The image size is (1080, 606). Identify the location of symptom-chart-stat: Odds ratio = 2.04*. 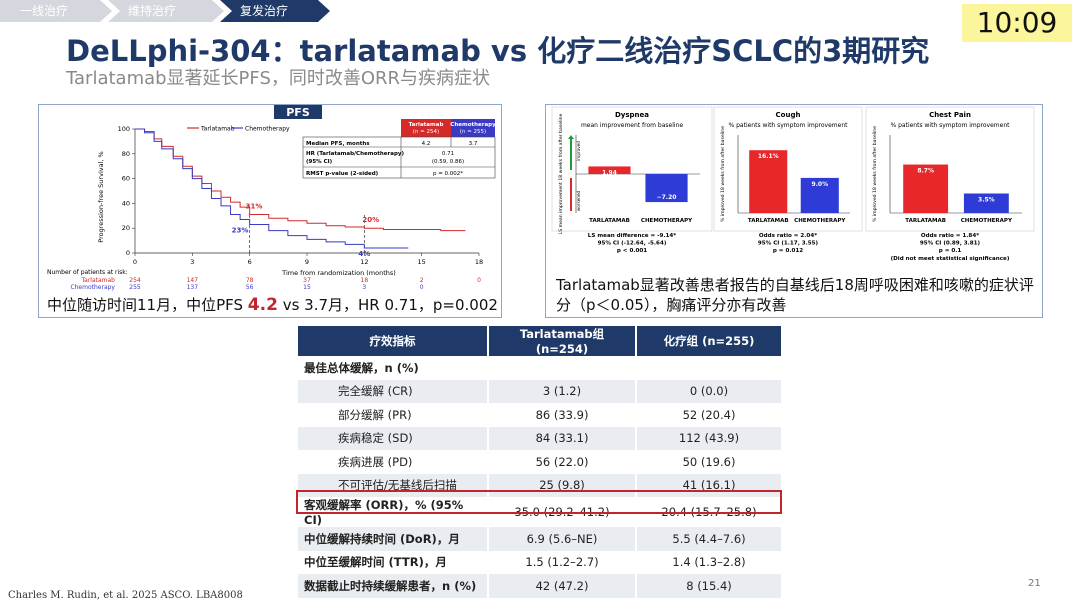
(788, 236).